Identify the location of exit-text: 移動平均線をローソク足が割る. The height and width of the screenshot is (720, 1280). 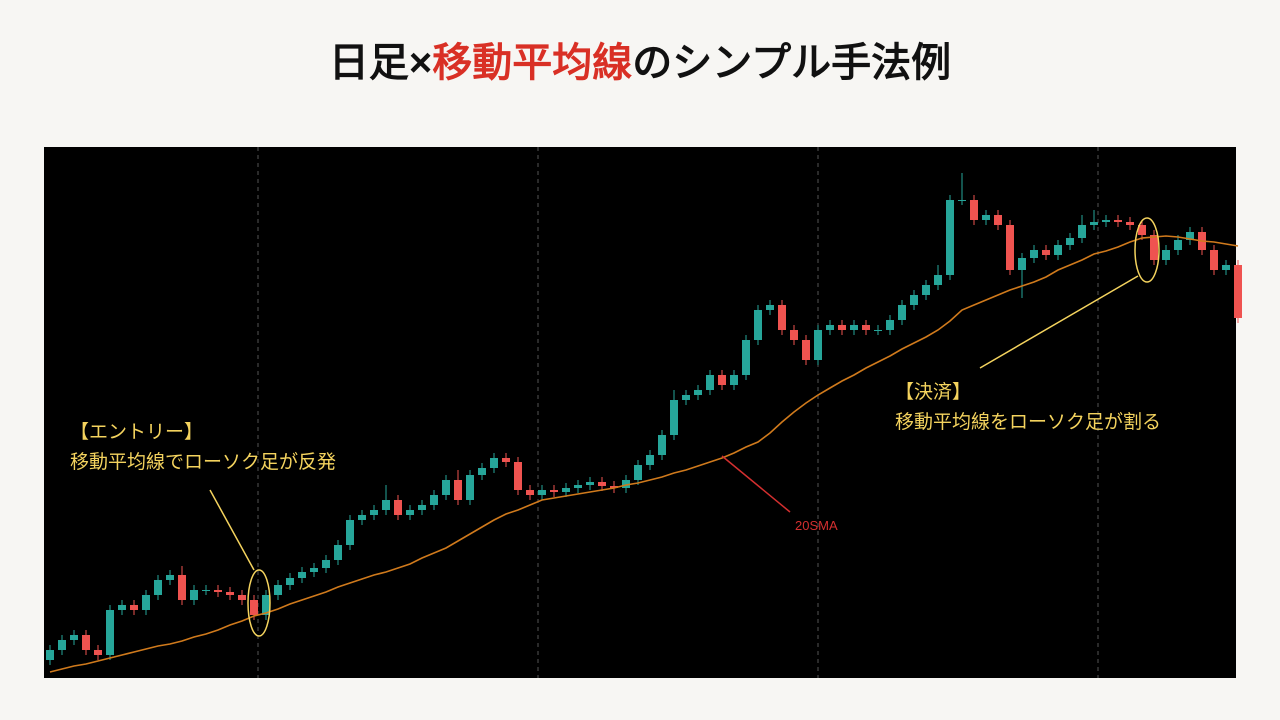
(1028, 422).